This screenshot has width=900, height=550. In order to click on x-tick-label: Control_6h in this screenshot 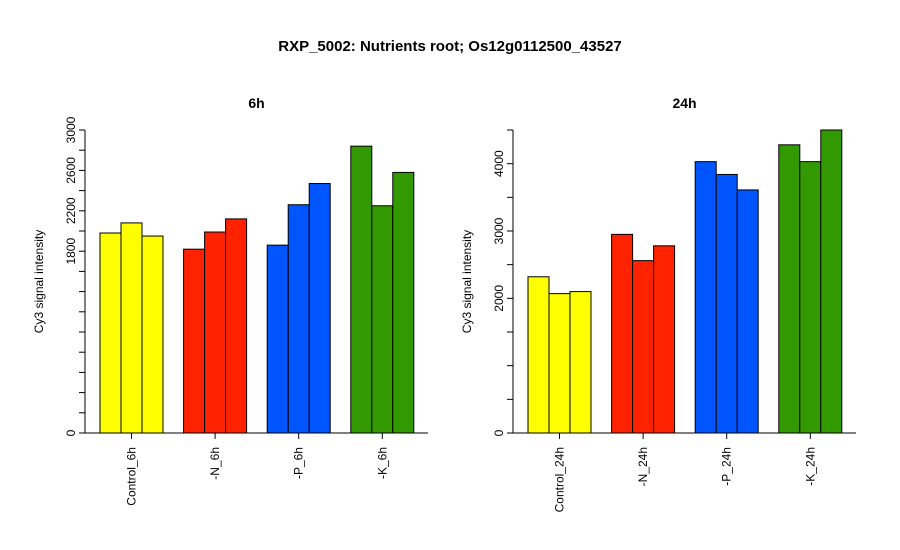, I will do `click(132, 476)`.